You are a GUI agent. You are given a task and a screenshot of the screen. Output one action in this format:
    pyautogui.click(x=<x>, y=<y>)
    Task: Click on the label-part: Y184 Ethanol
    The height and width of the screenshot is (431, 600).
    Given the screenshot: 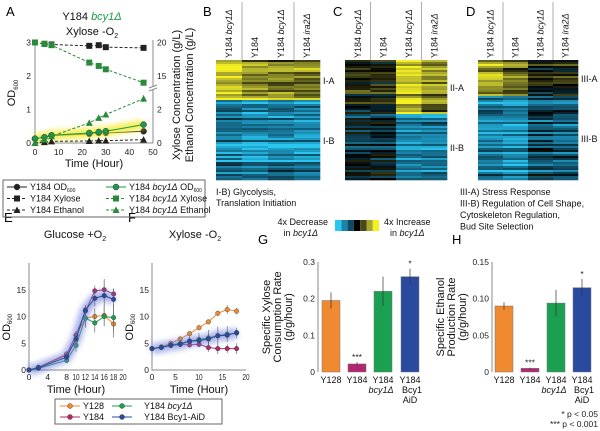 What is the action you would take?
    pyautogui.click(x=57, y=210)
    